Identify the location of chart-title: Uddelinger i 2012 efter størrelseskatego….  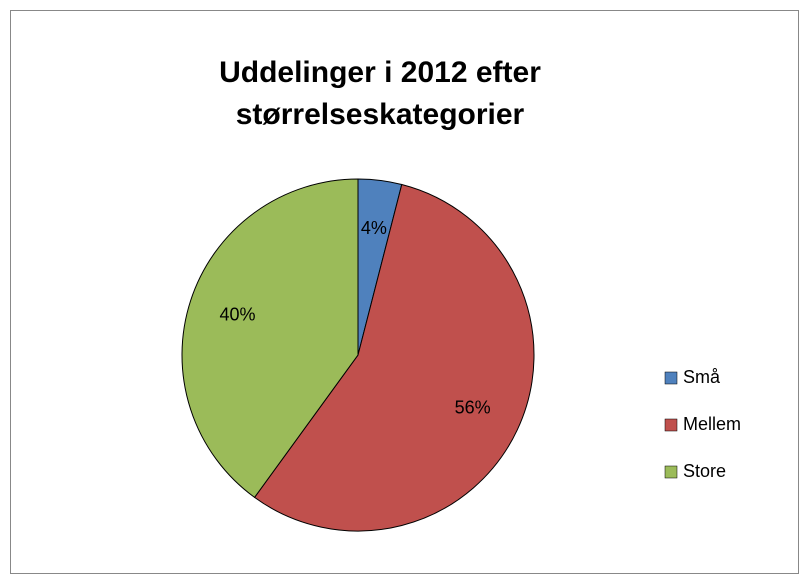
(380, 93).